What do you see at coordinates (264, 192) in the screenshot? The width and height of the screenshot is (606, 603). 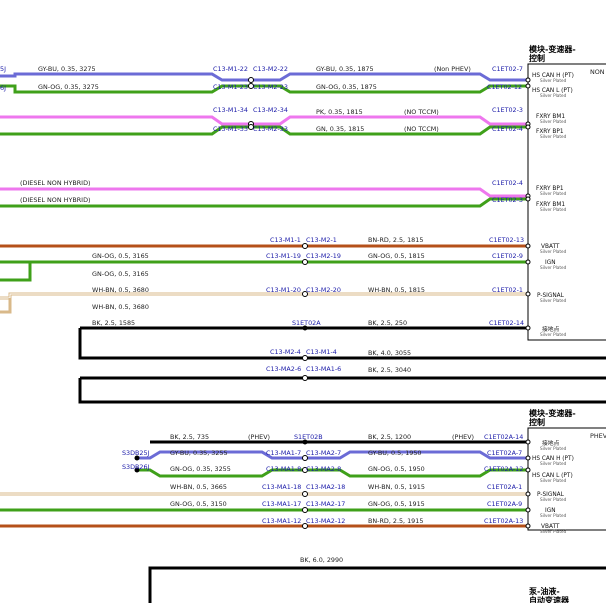 I see `wire-diesel-pink` at bounding box center [264, 192].